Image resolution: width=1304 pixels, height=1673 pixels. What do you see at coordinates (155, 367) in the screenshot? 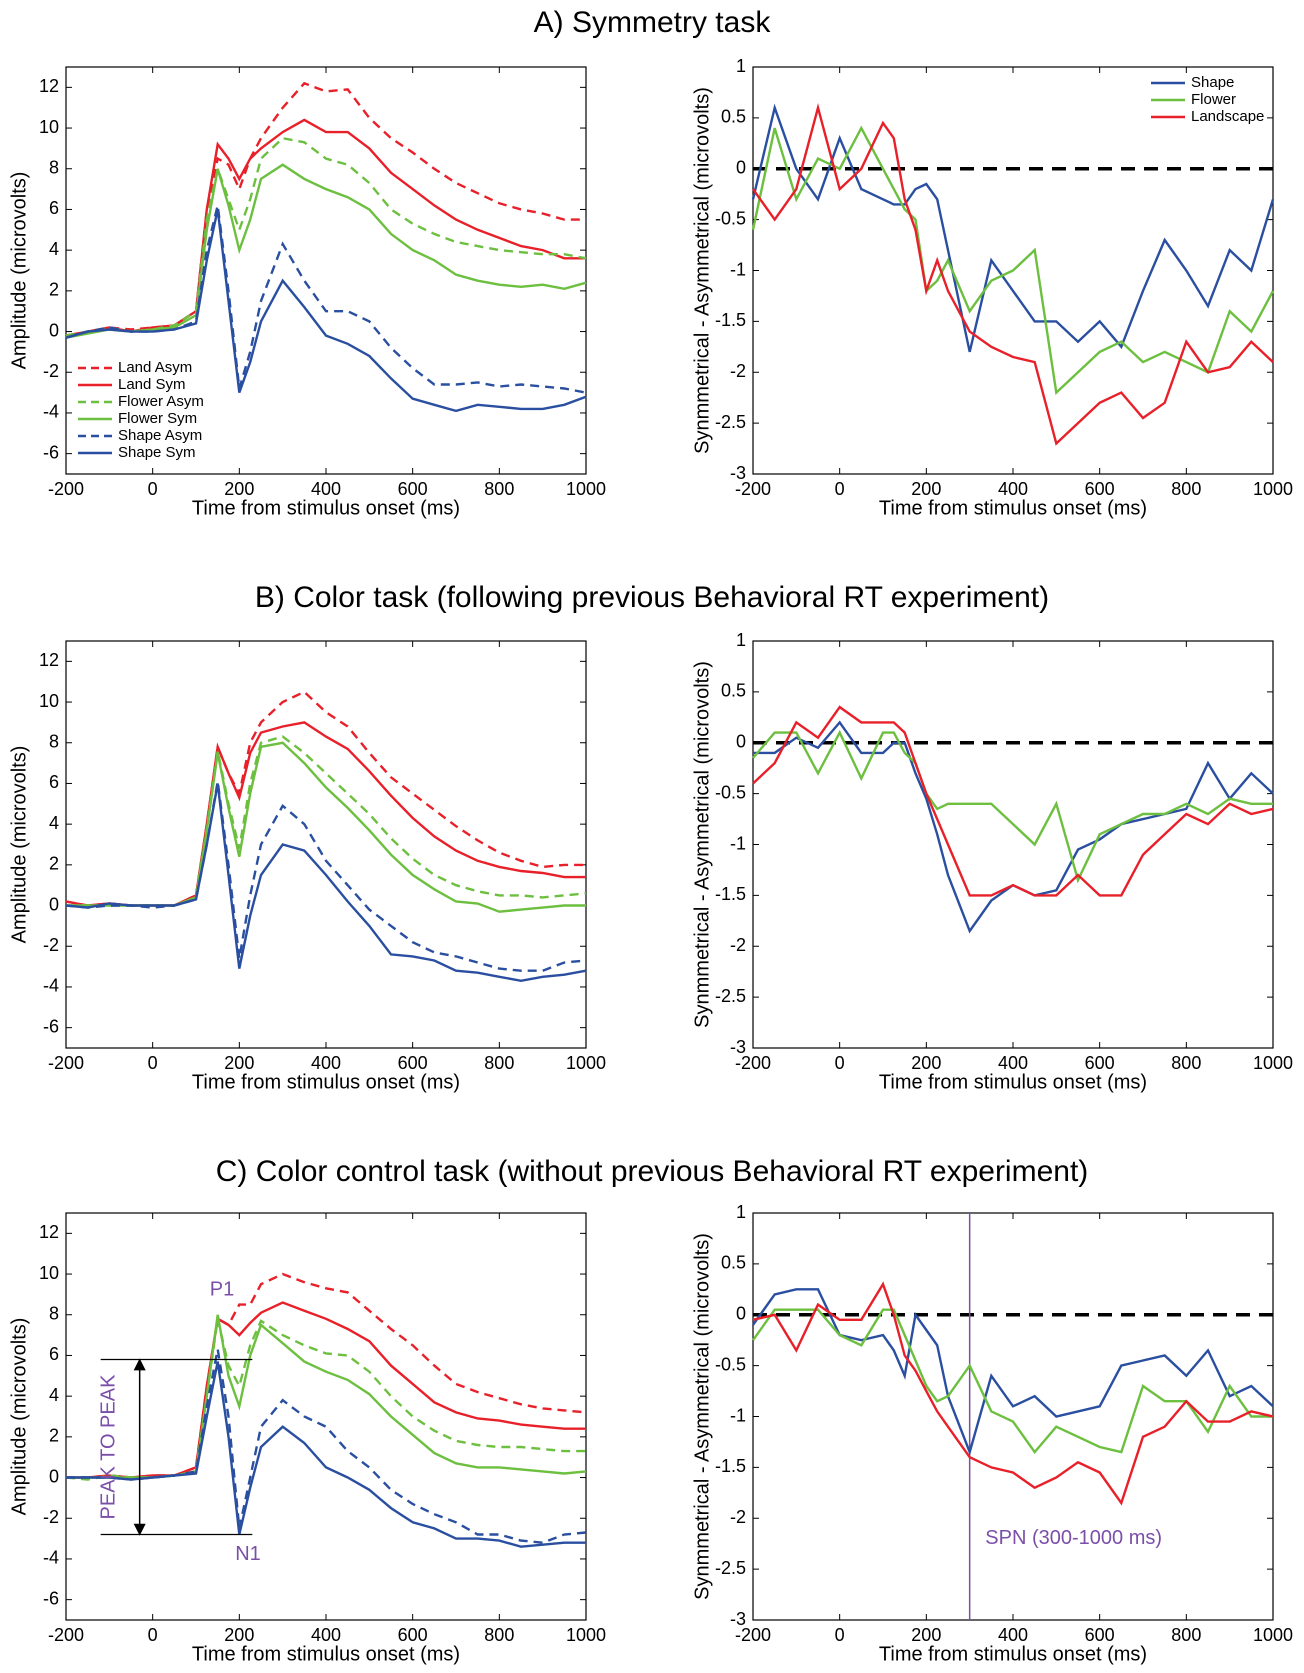
I see `legend-label: Land Asym` at bounding box center [155, 367].